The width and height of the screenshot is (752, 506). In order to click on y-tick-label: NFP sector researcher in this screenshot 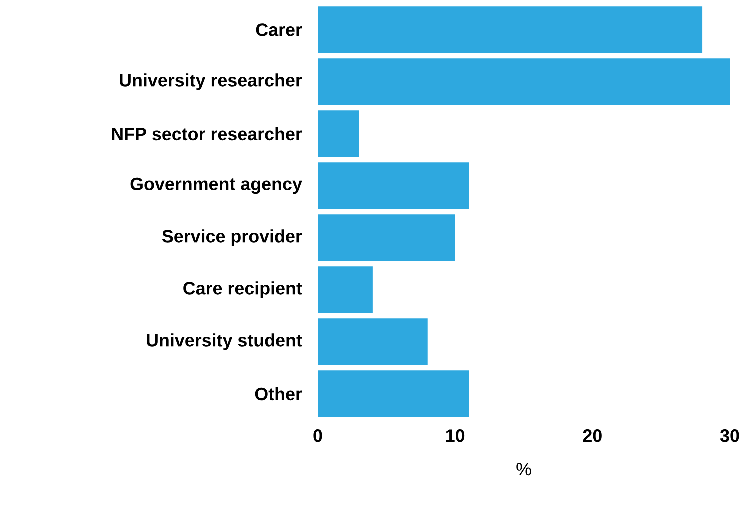, I will do `click(207, 134)`.